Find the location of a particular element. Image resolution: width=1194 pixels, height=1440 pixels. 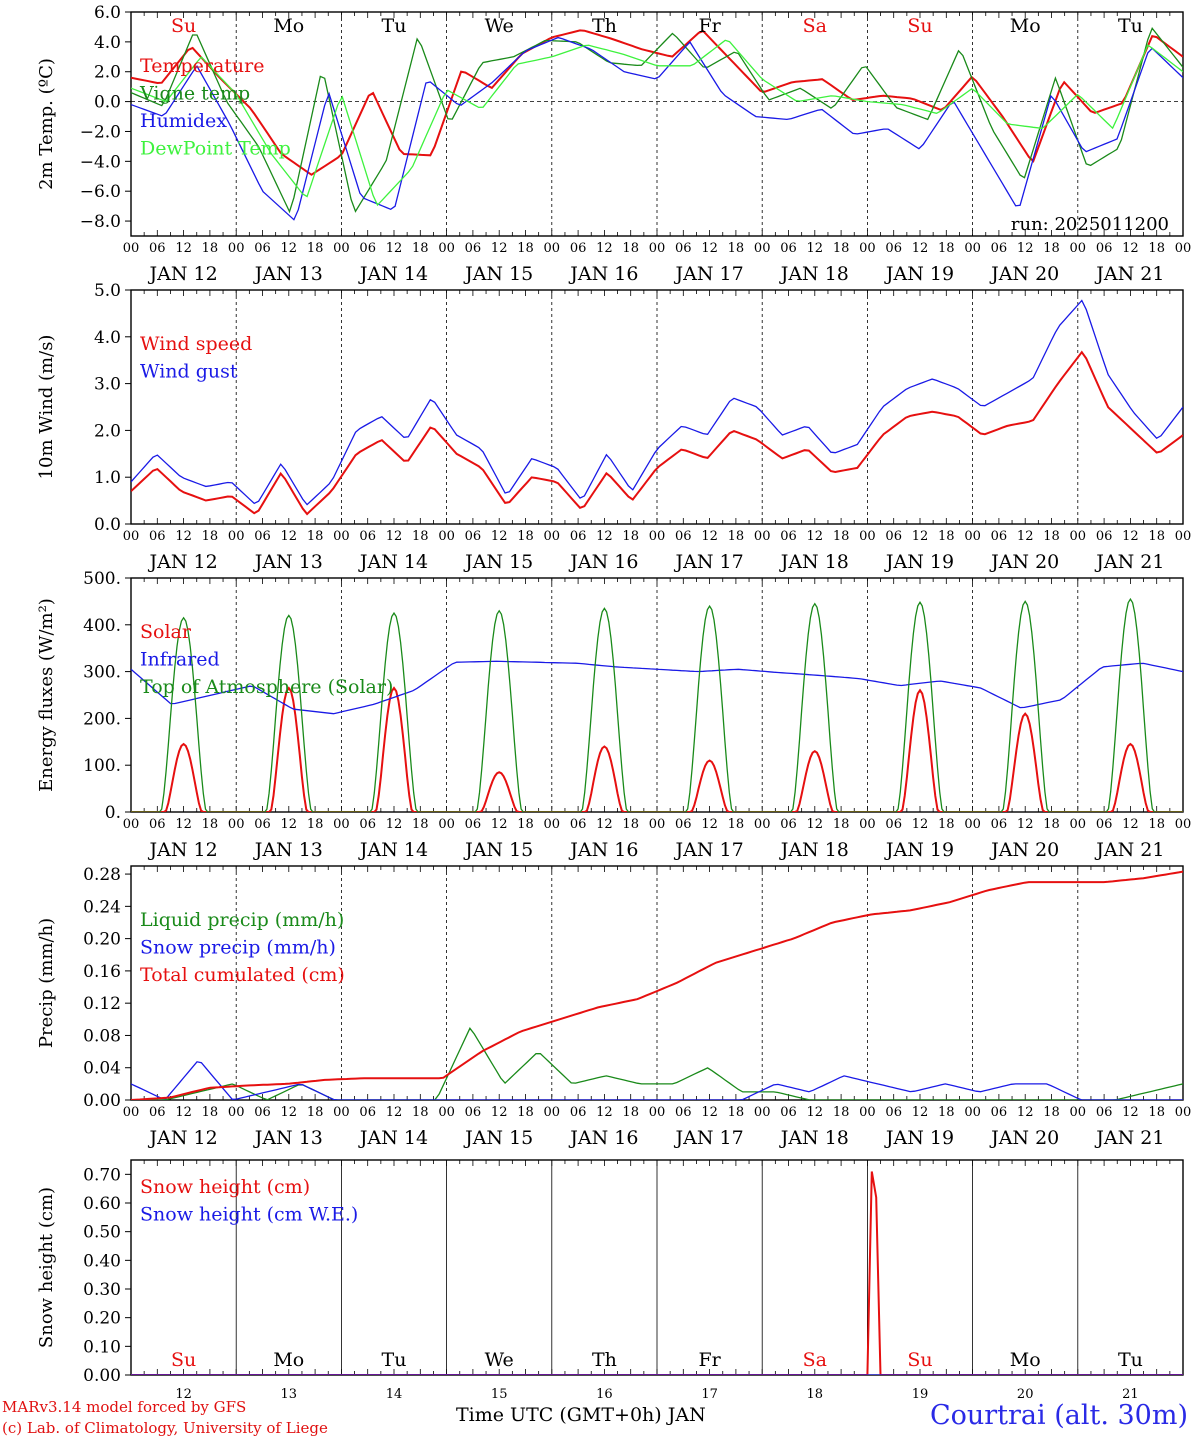

legend-entry: Top of Atmosphere (Solar) is located at coordinates (266, 687).